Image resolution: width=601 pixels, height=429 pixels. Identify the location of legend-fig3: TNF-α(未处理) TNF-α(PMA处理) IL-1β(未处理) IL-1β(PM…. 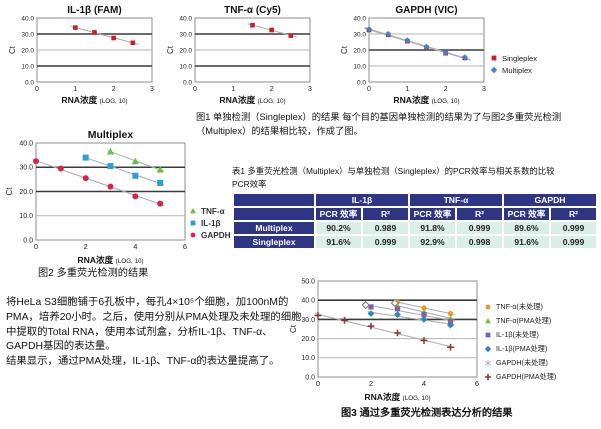
(519, 344).